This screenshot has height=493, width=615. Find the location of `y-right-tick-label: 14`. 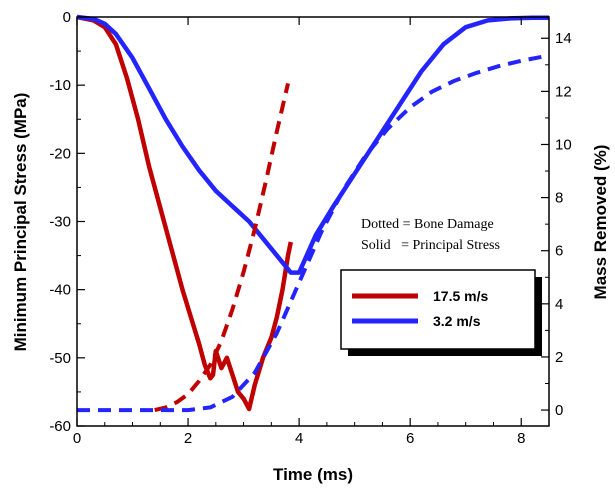

y-right-tick-label: 14 is located at coordinates (563, 38).